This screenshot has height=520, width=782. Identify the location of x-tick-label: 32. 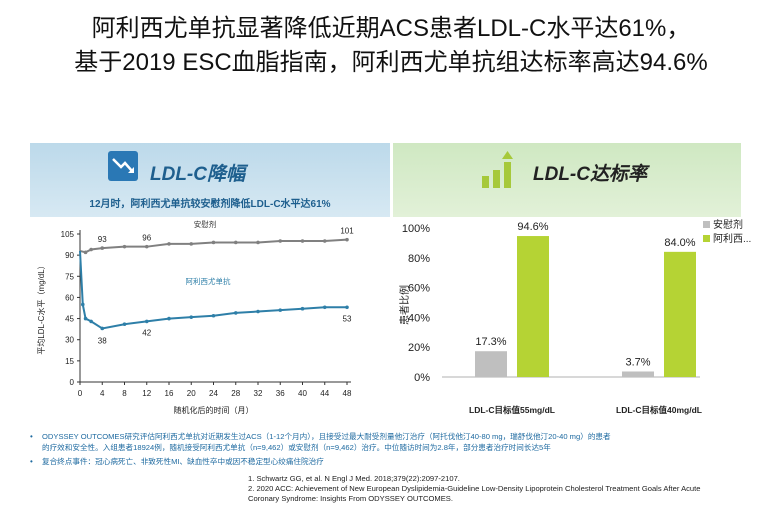
(258, 393).